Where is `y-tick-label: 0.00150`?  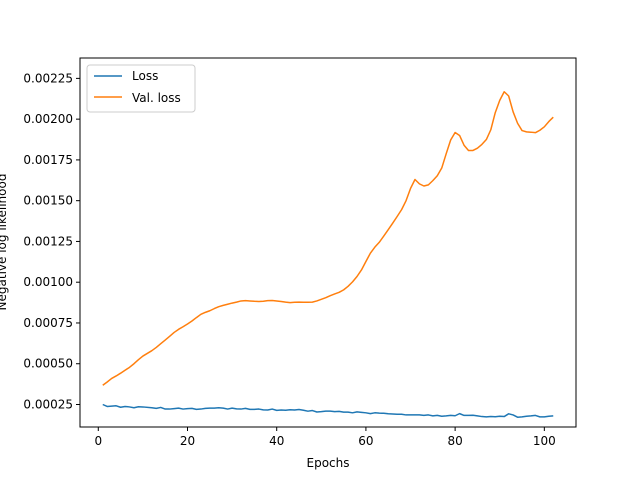
y-tick-label: 0.00150 is located at coordinates (48, 201).